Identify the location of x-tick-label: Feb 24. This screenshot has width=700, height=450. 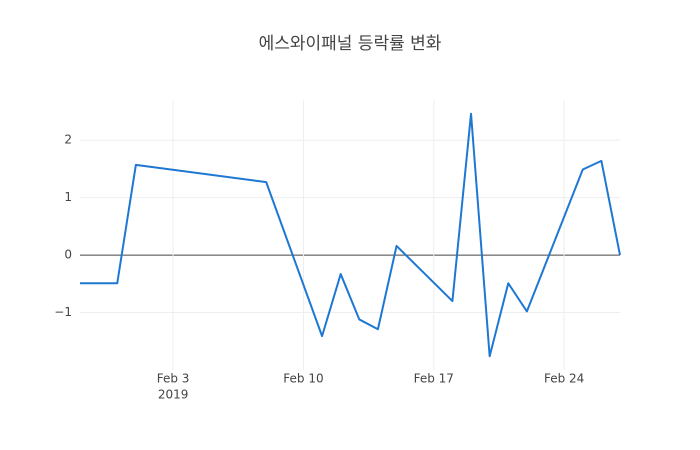
(564, 379).